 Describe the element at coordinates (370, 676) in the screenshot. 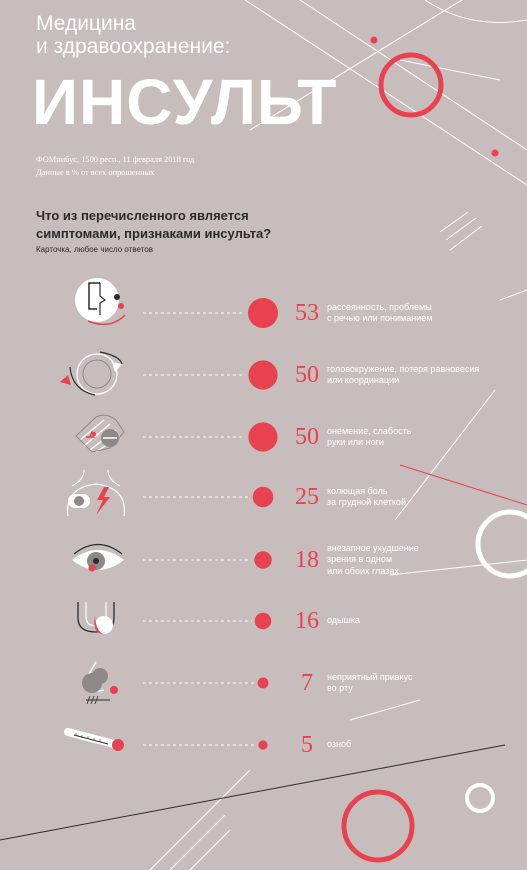

I see `symptom-label-line: неприятный привкус` at that location.